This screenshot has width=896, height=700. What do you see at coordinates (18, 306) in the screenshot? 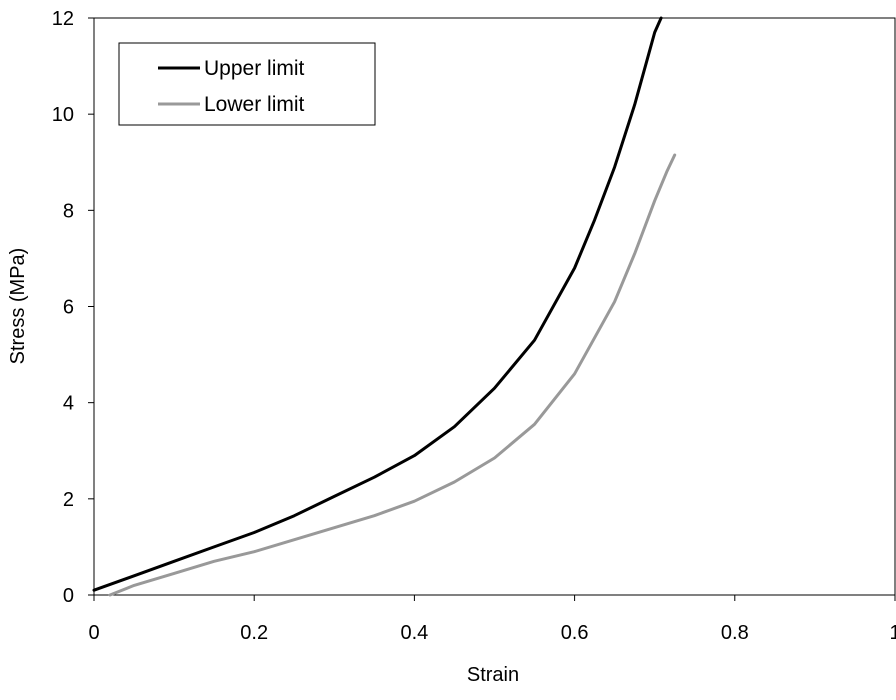
I see `y-axis-title: Stress (MPa)` at bounding box center [18, 306].